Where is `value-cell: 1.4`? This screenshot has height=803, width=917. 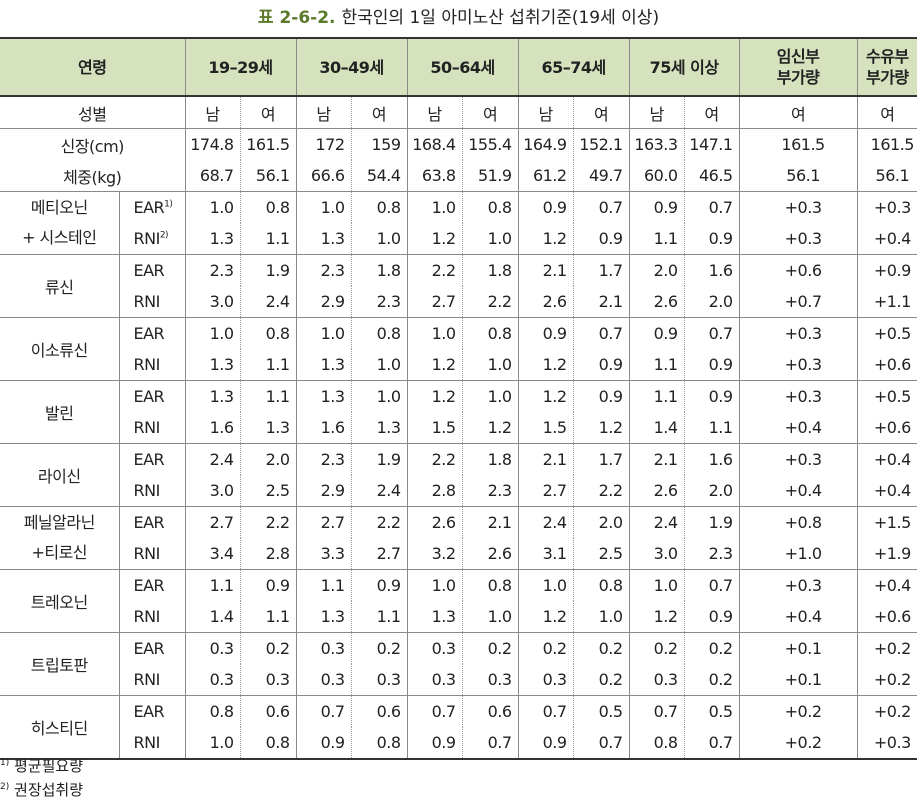
value-cell: 1.4 is located at coordinates (212, 617).